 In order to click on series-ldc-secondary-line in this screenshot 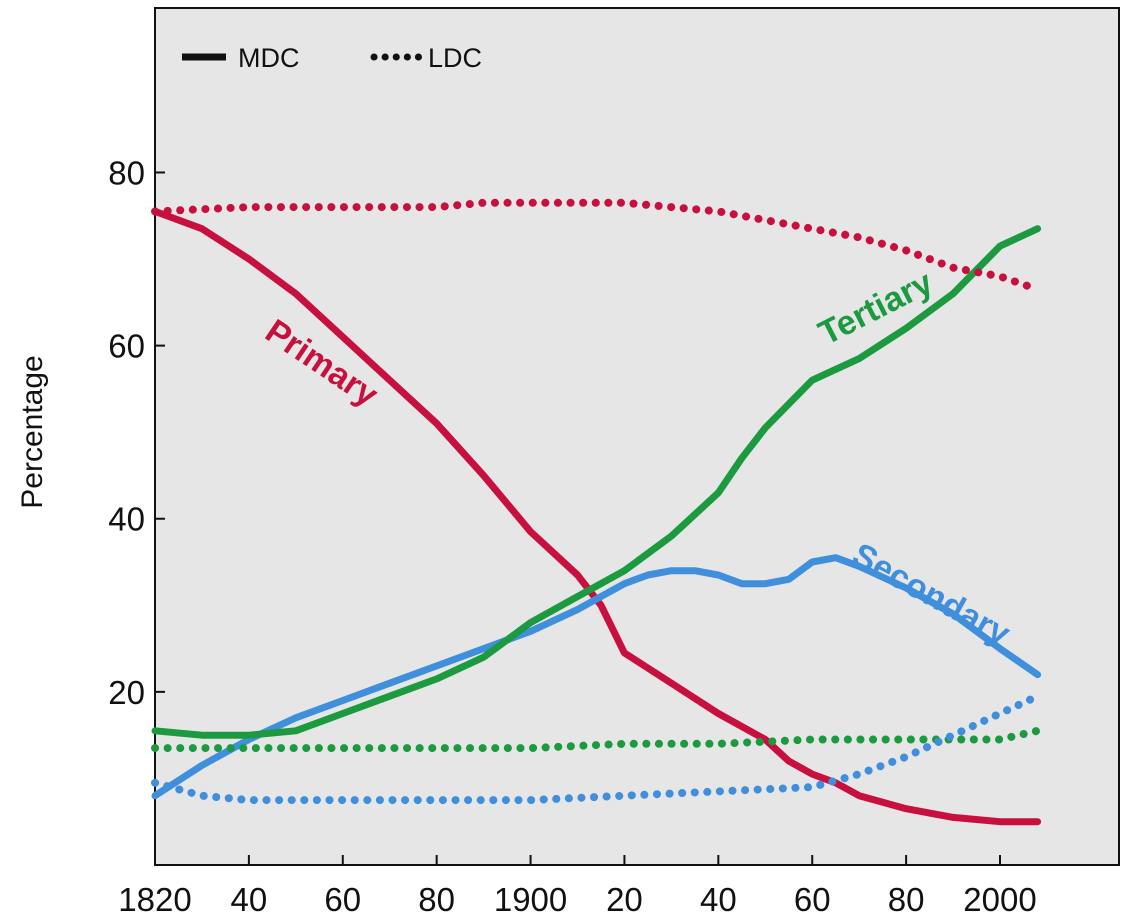, I will do `click(596, 748)`.